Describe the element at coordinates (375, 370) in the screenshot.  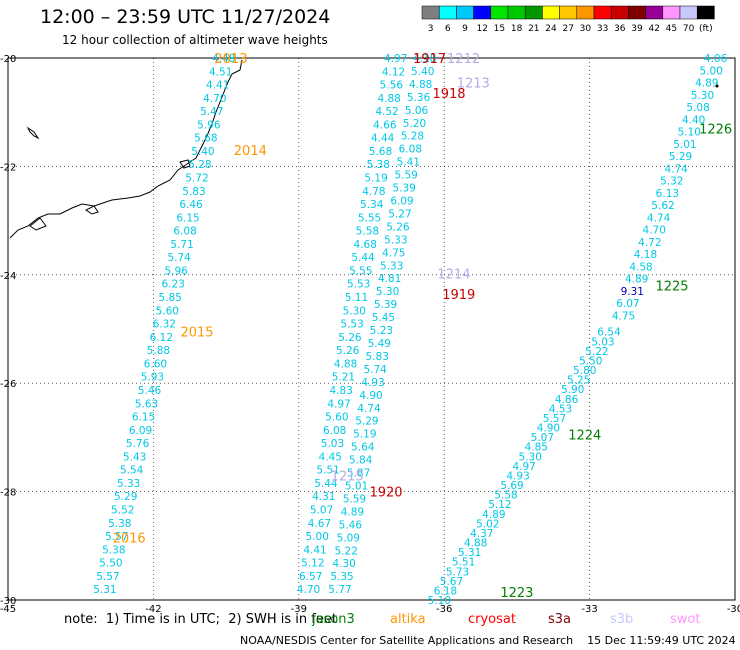
I see `swh-value: 5.74` at that location.